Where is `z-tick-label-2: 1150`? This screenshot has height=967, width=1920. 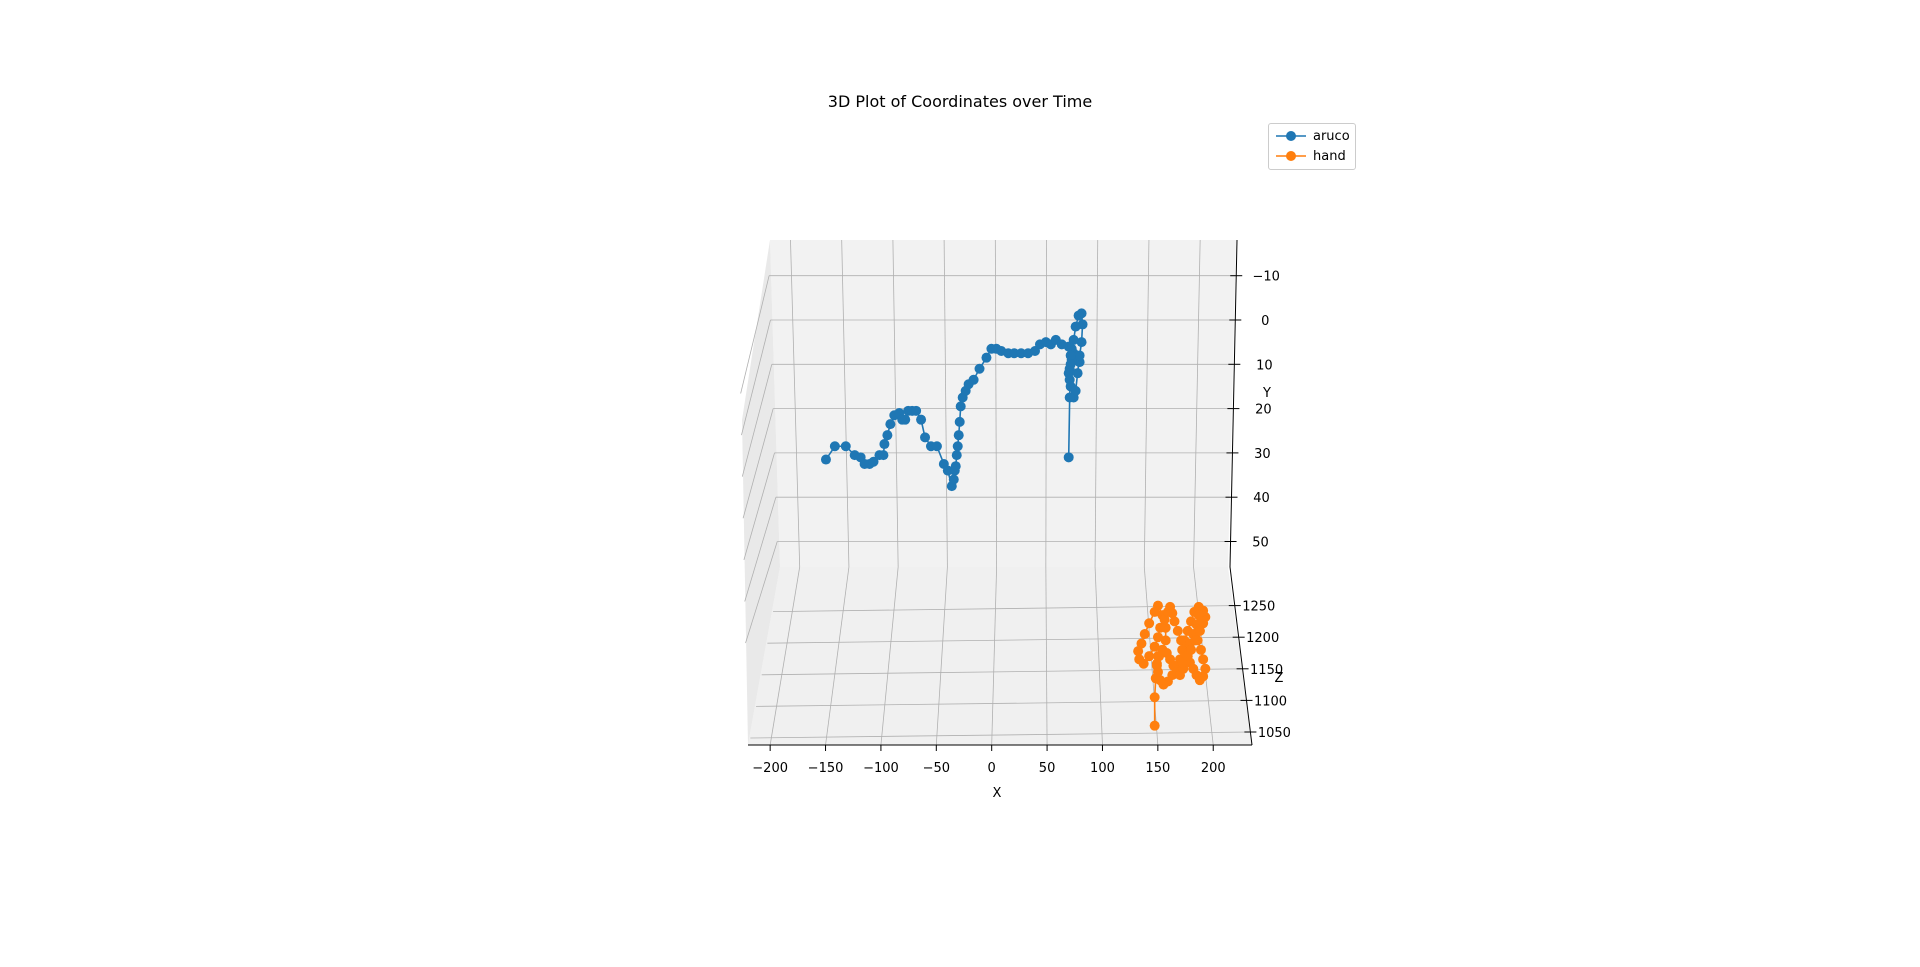
z-tick-label-2: 1150 is located at coordinates (1266, 670).